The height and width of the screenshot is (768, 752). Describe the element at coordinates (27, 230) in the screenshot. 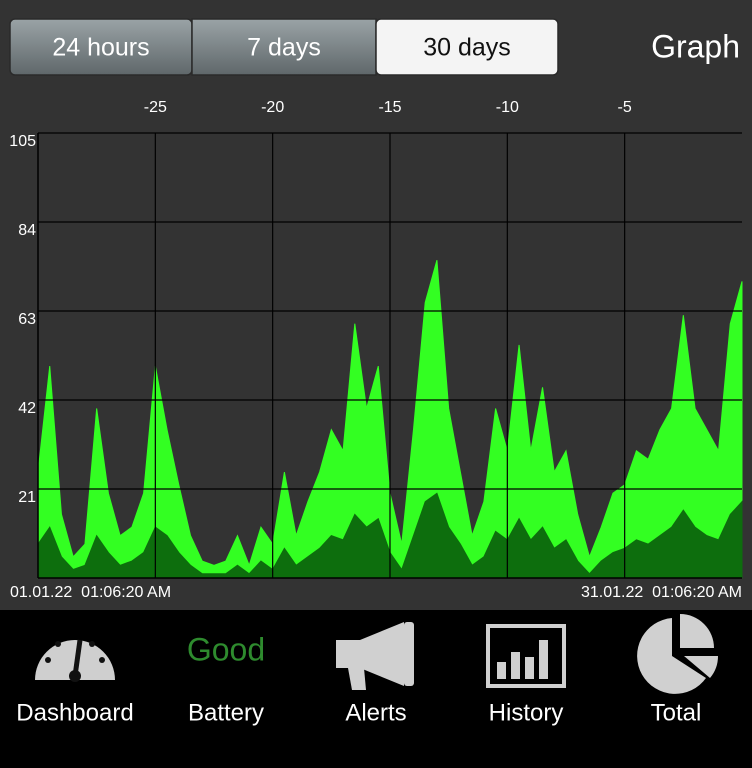

I see `y-tick-label: 84` at that location.